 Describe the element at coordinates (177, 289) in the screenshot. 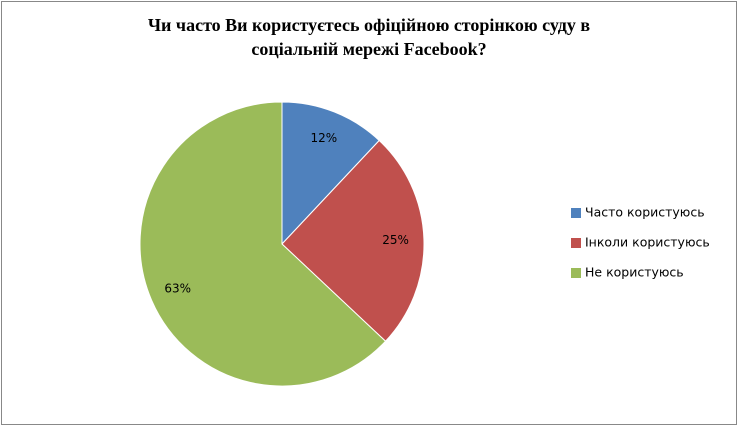

I see `data-label: 63%` at that location.